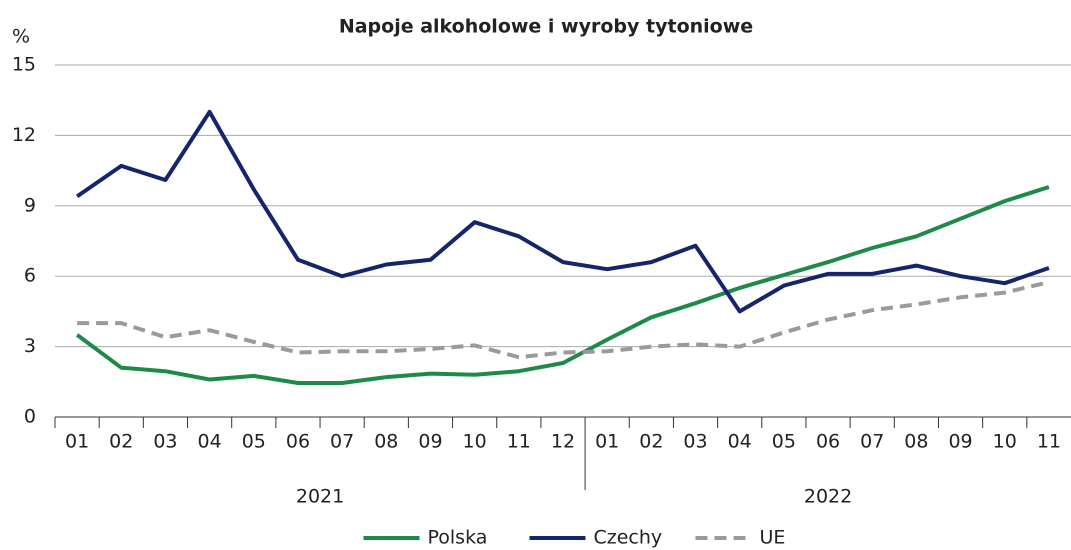  Describe the element at coordinates (828, 497) in the screenshot. I see `x-group-label: 2022` at that location.